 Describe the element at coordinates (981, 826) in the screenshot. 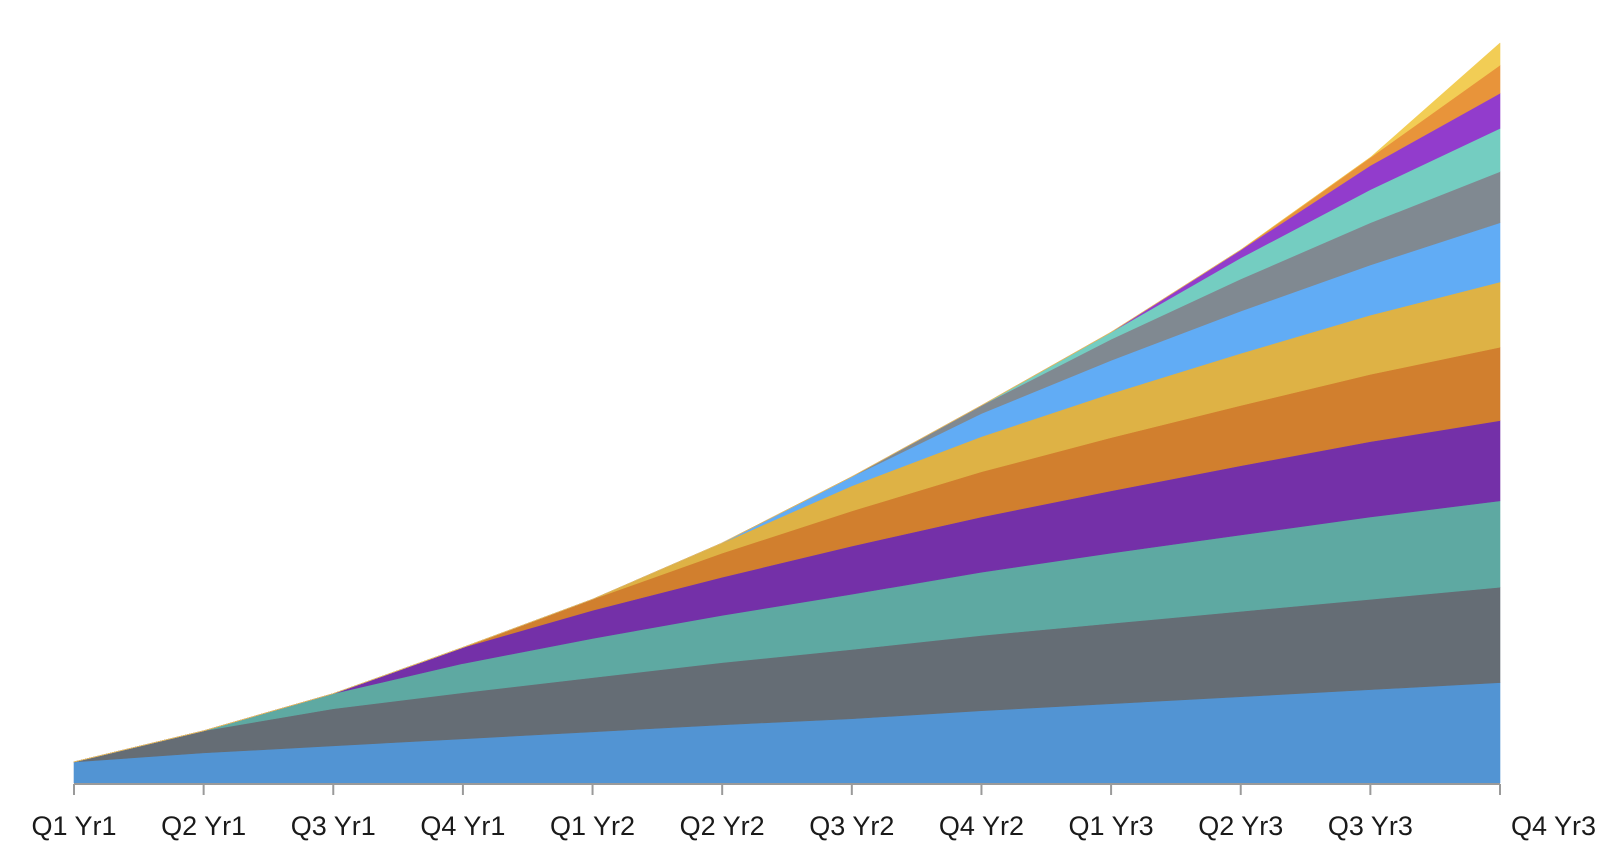

I see `x-tick-label: Q4 Yr2` at that location.